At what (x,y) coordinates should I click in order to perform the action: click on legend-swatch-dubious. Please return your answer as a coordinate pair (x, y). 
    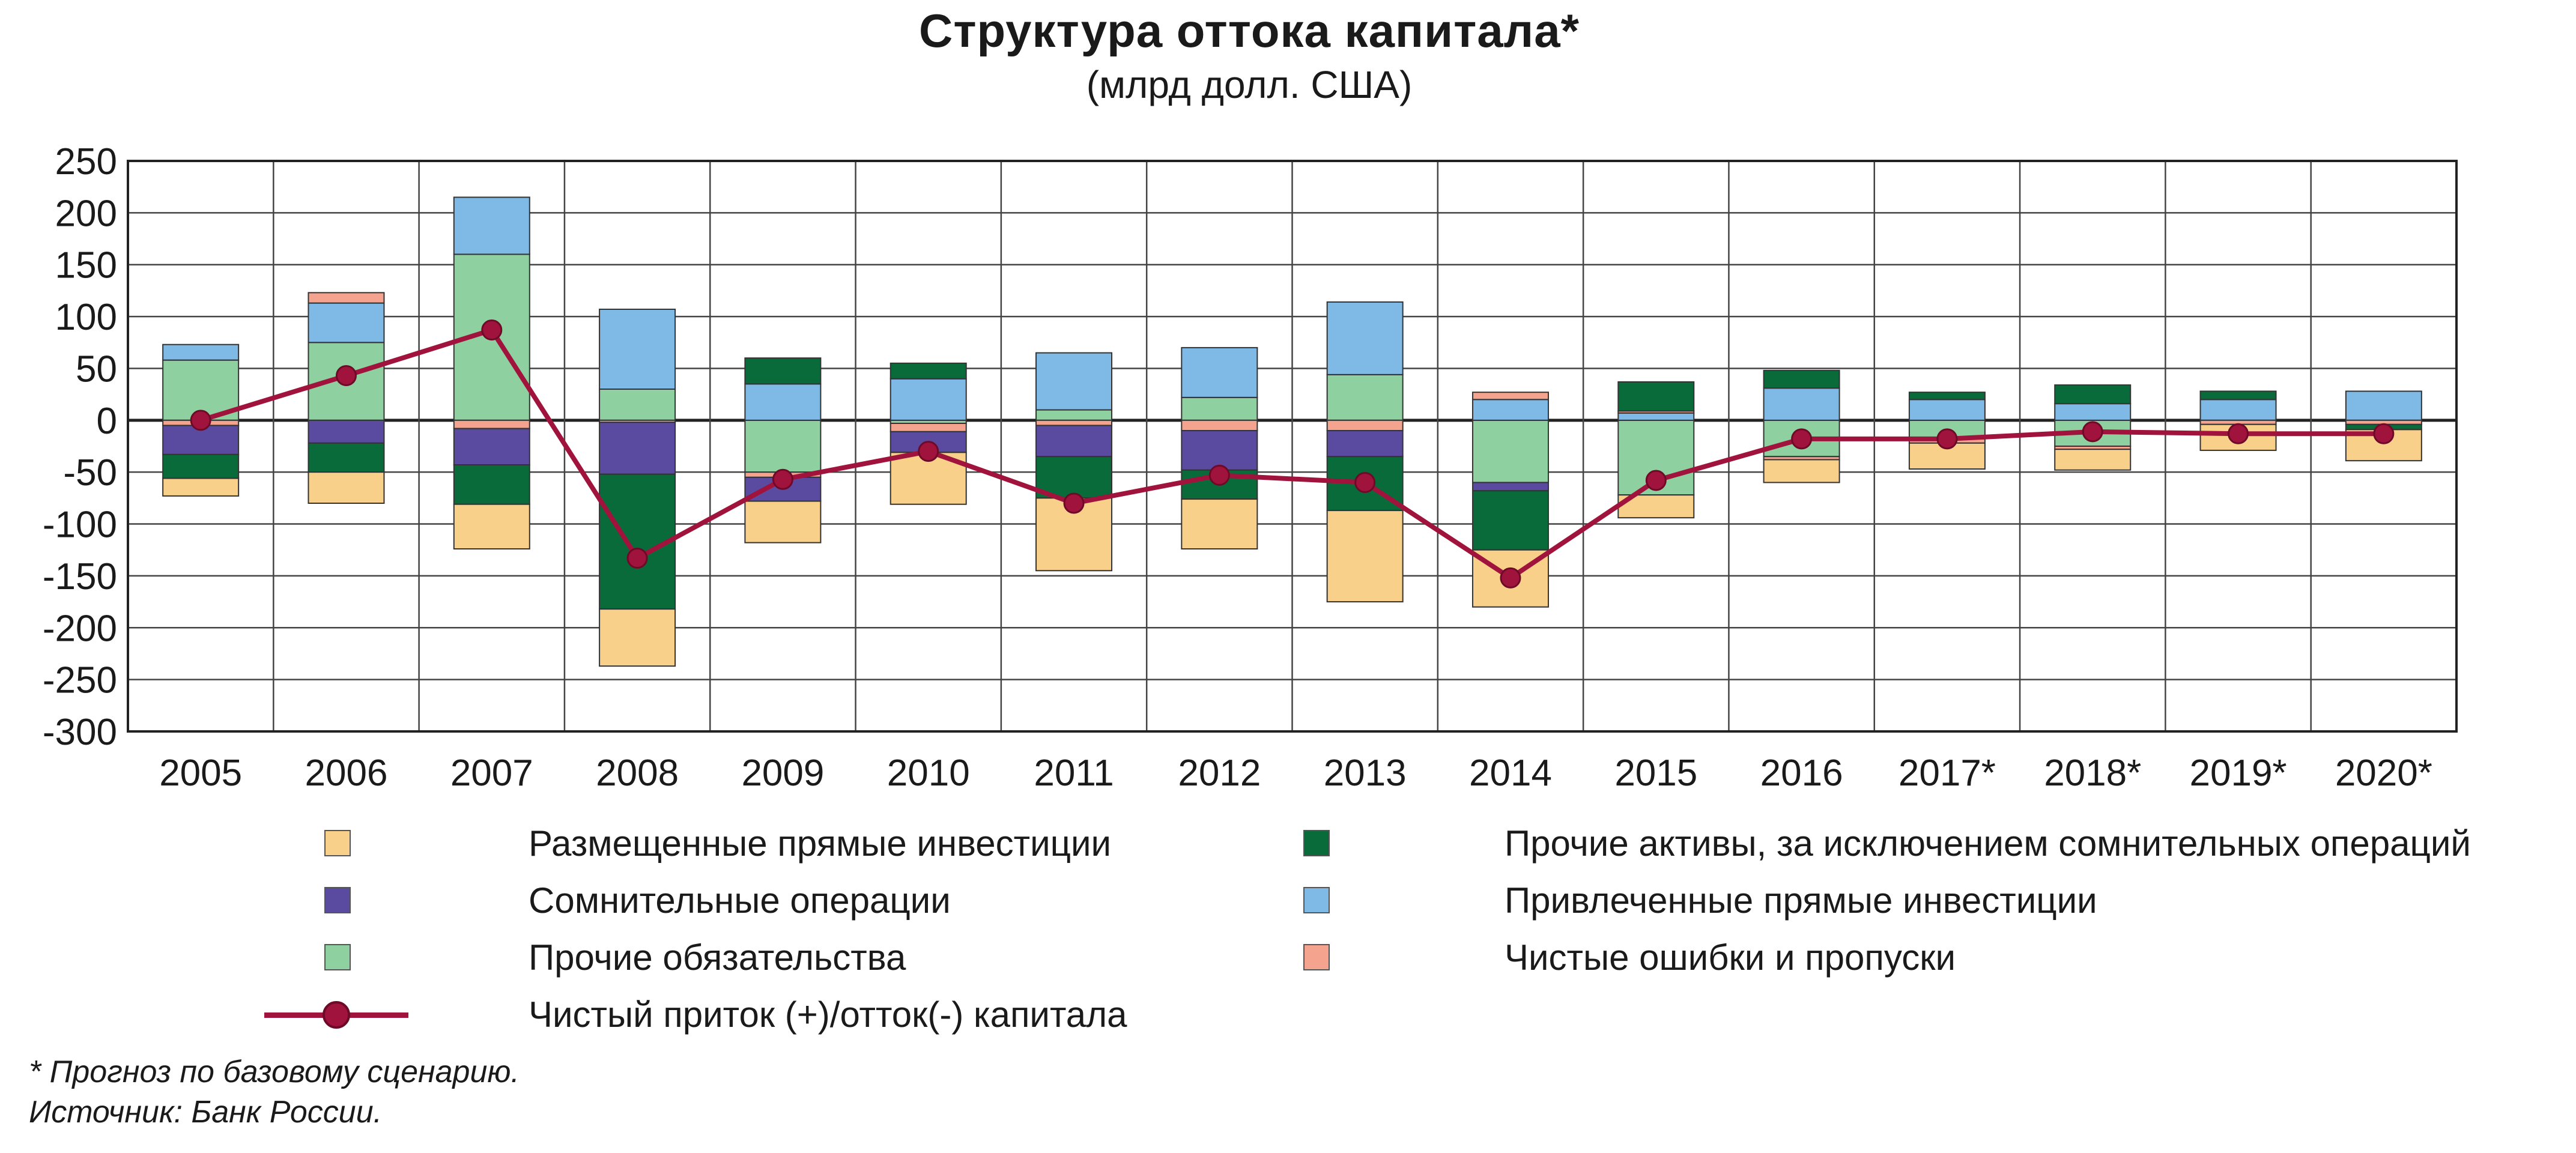
    Looking at the image, I should click on (337, 900).